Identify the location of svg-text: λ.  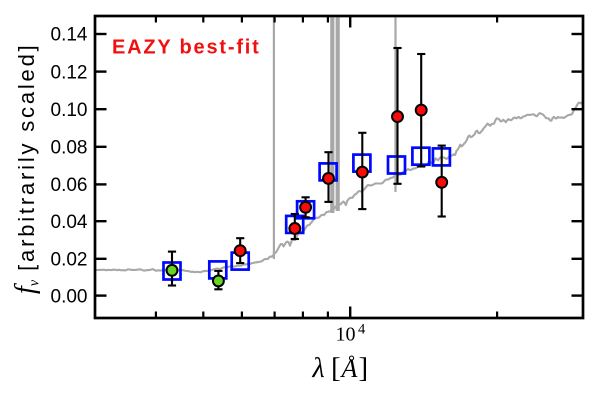
(318, 368).